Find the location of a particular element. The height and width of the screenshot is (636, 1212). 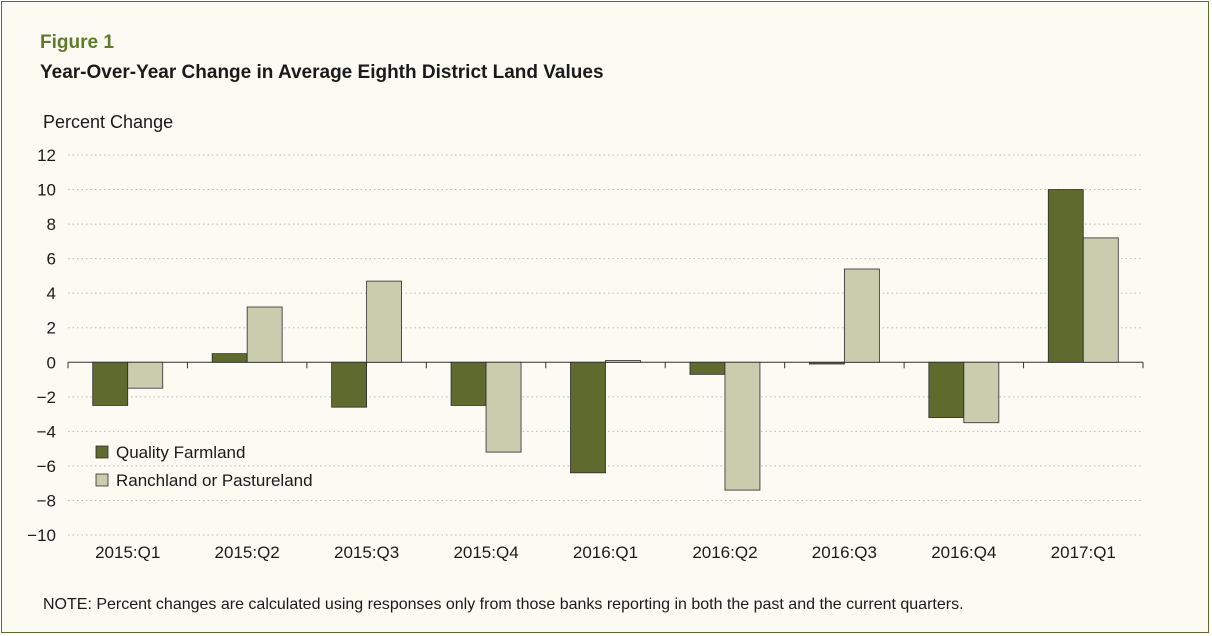

x-tick-label: 2016:Q2 is located at coordinates (724, 552).